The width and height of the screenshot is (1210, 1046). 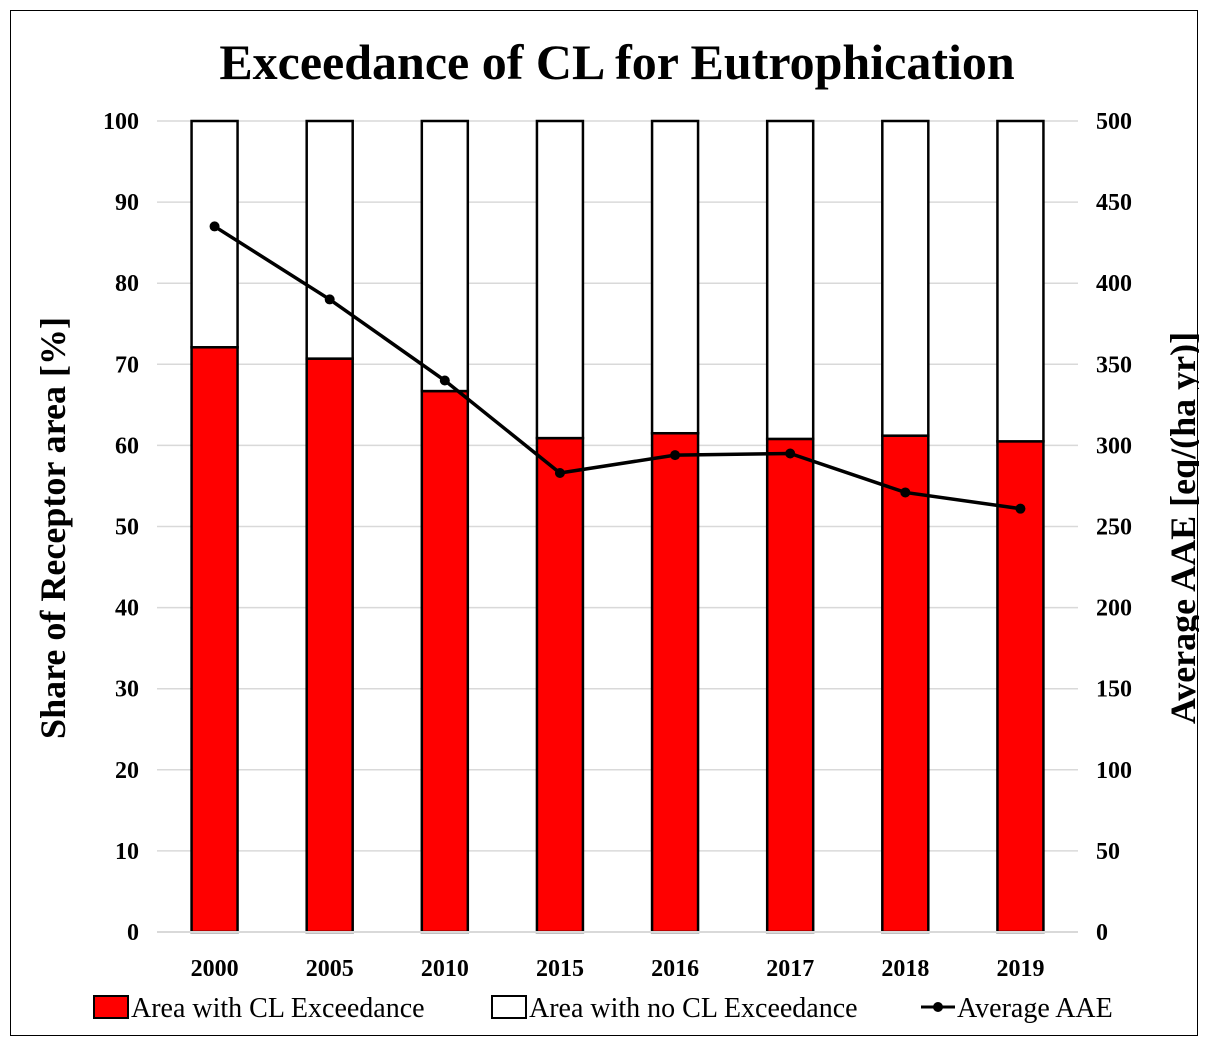 What do you see at coordinates (790, 969) in the screenshot?
I see `x-tick-2017: 2017` at bounding box center [790, 969].